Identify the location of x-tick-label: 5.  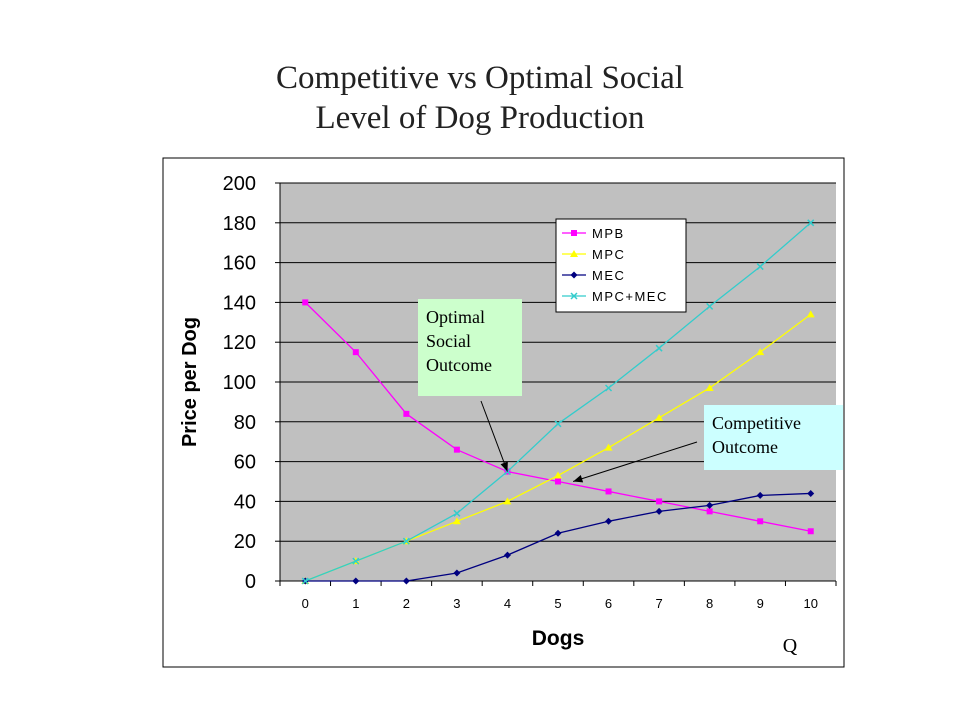
(557, 603).